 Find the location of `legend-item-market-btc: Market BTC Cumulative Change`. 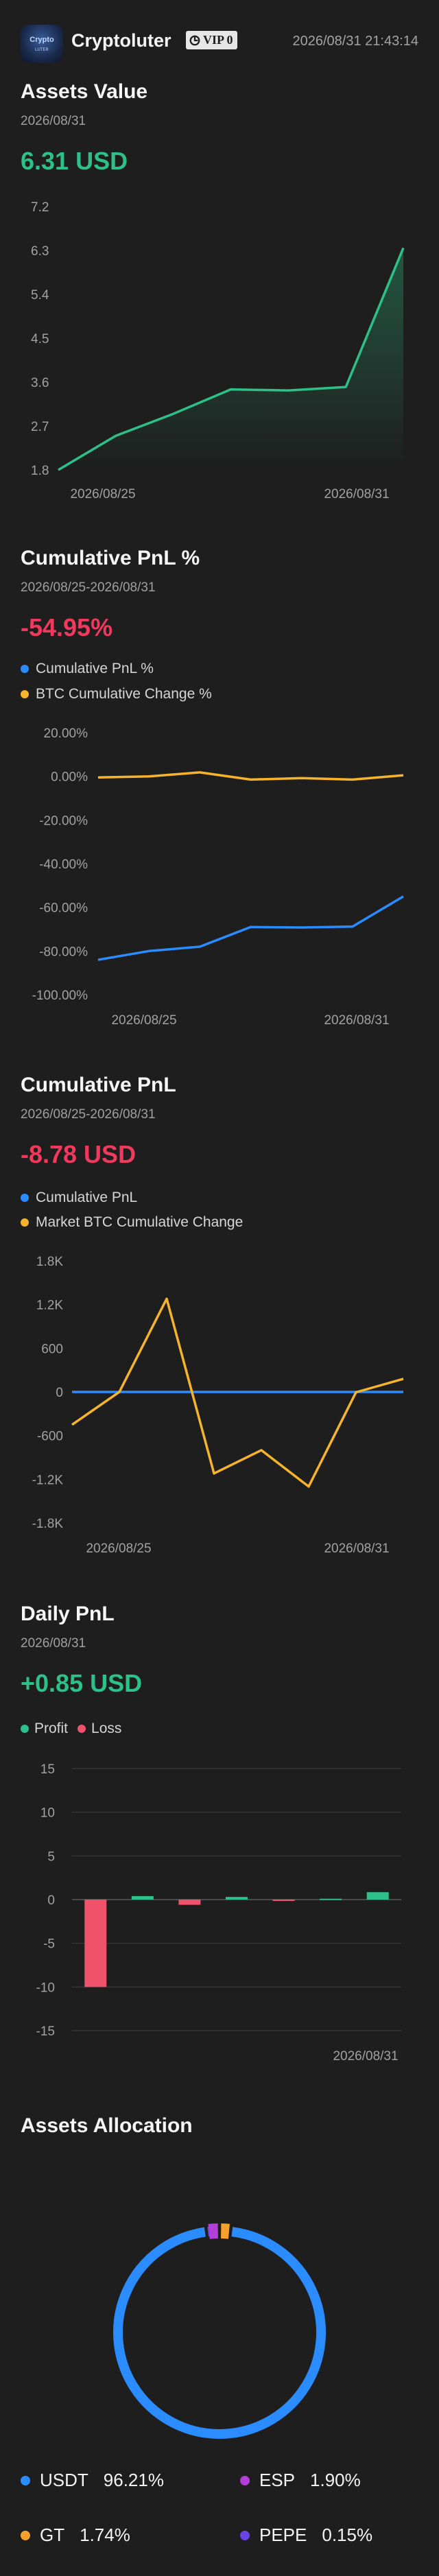

legend-item-market-btc: Market BTC Cumulative Change is located at coordinates (132, 1222).